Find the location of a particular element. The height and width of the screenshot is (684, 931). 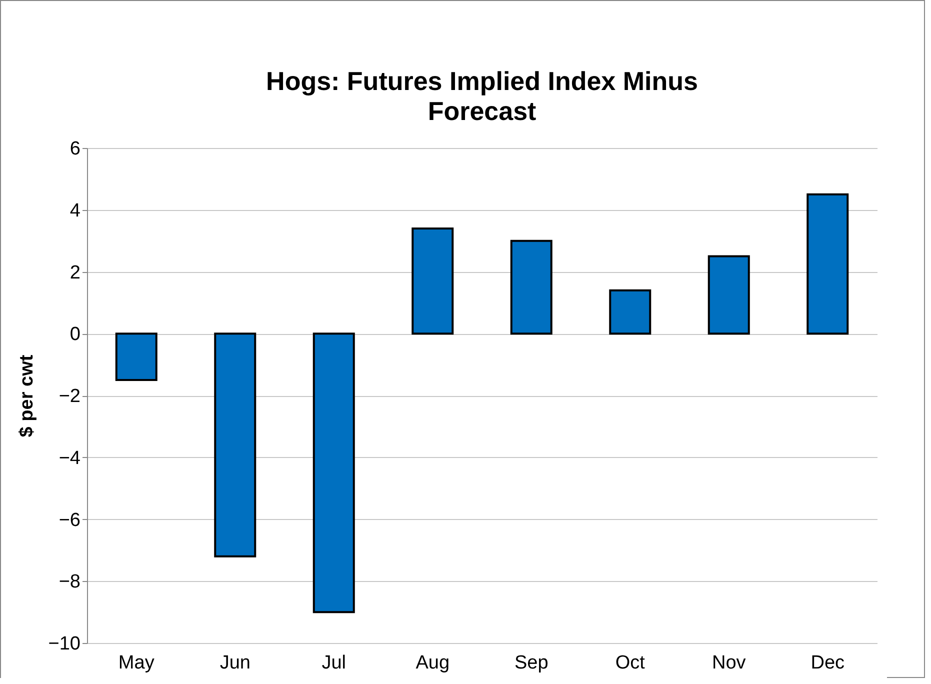

y-tick-label: 4 is located at coordinates (75, 211).